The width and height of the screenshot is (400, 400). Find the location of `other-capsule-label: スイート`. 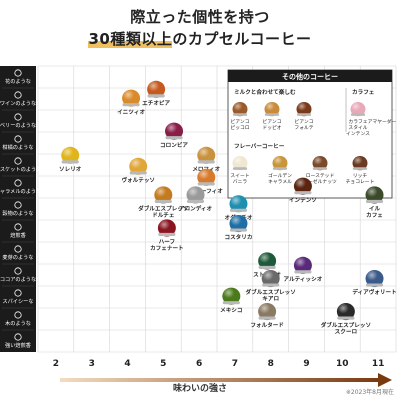

other-capsule-label: スイート is located at coordinates (239, 176).